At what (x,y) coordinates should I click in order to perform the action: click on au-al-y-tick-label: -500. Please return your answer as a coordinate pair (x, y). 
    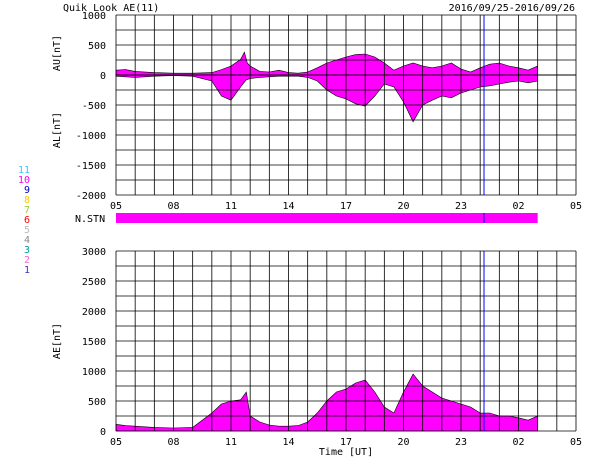
    Looking at the image, I should click on (94, 106).